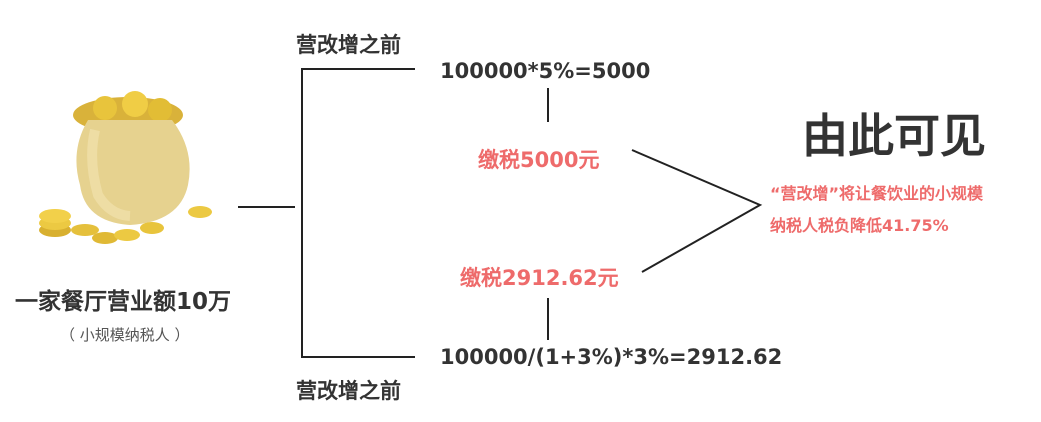  Describe the element at coordinates (545, 71) in the screenshot. I see `top-formula: 100000*5%=5000` at that location.